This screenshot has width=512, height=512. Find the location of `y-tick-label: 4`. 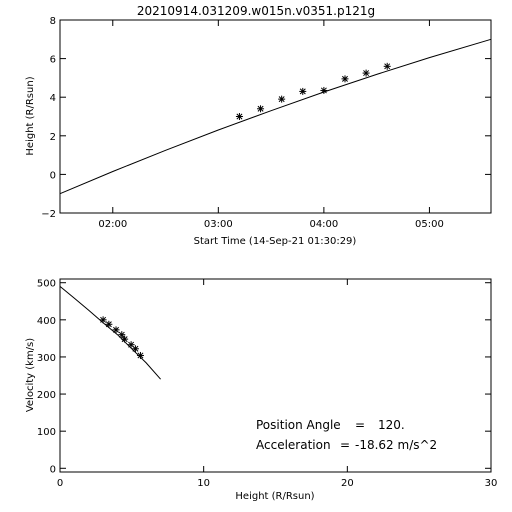

y-tick-label: 4 is located at coordinates (53, 98).